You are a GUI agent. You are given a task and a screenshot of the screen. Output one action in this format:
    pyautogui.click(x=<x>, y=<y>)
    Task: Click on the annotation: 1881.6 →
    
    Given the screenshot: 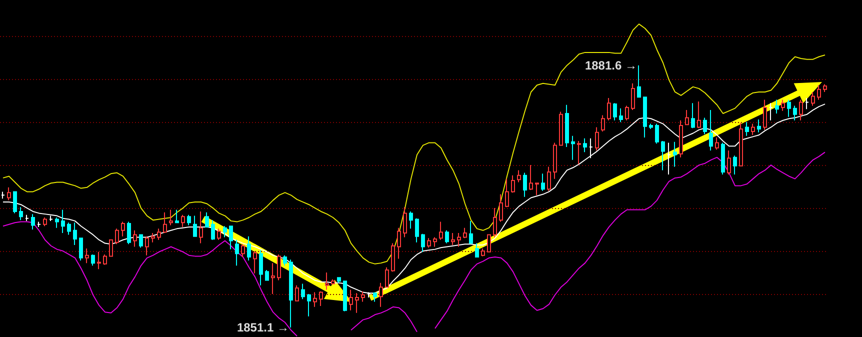 What is the action you would take?
    pyautogui.click(x=610, y=65)
    